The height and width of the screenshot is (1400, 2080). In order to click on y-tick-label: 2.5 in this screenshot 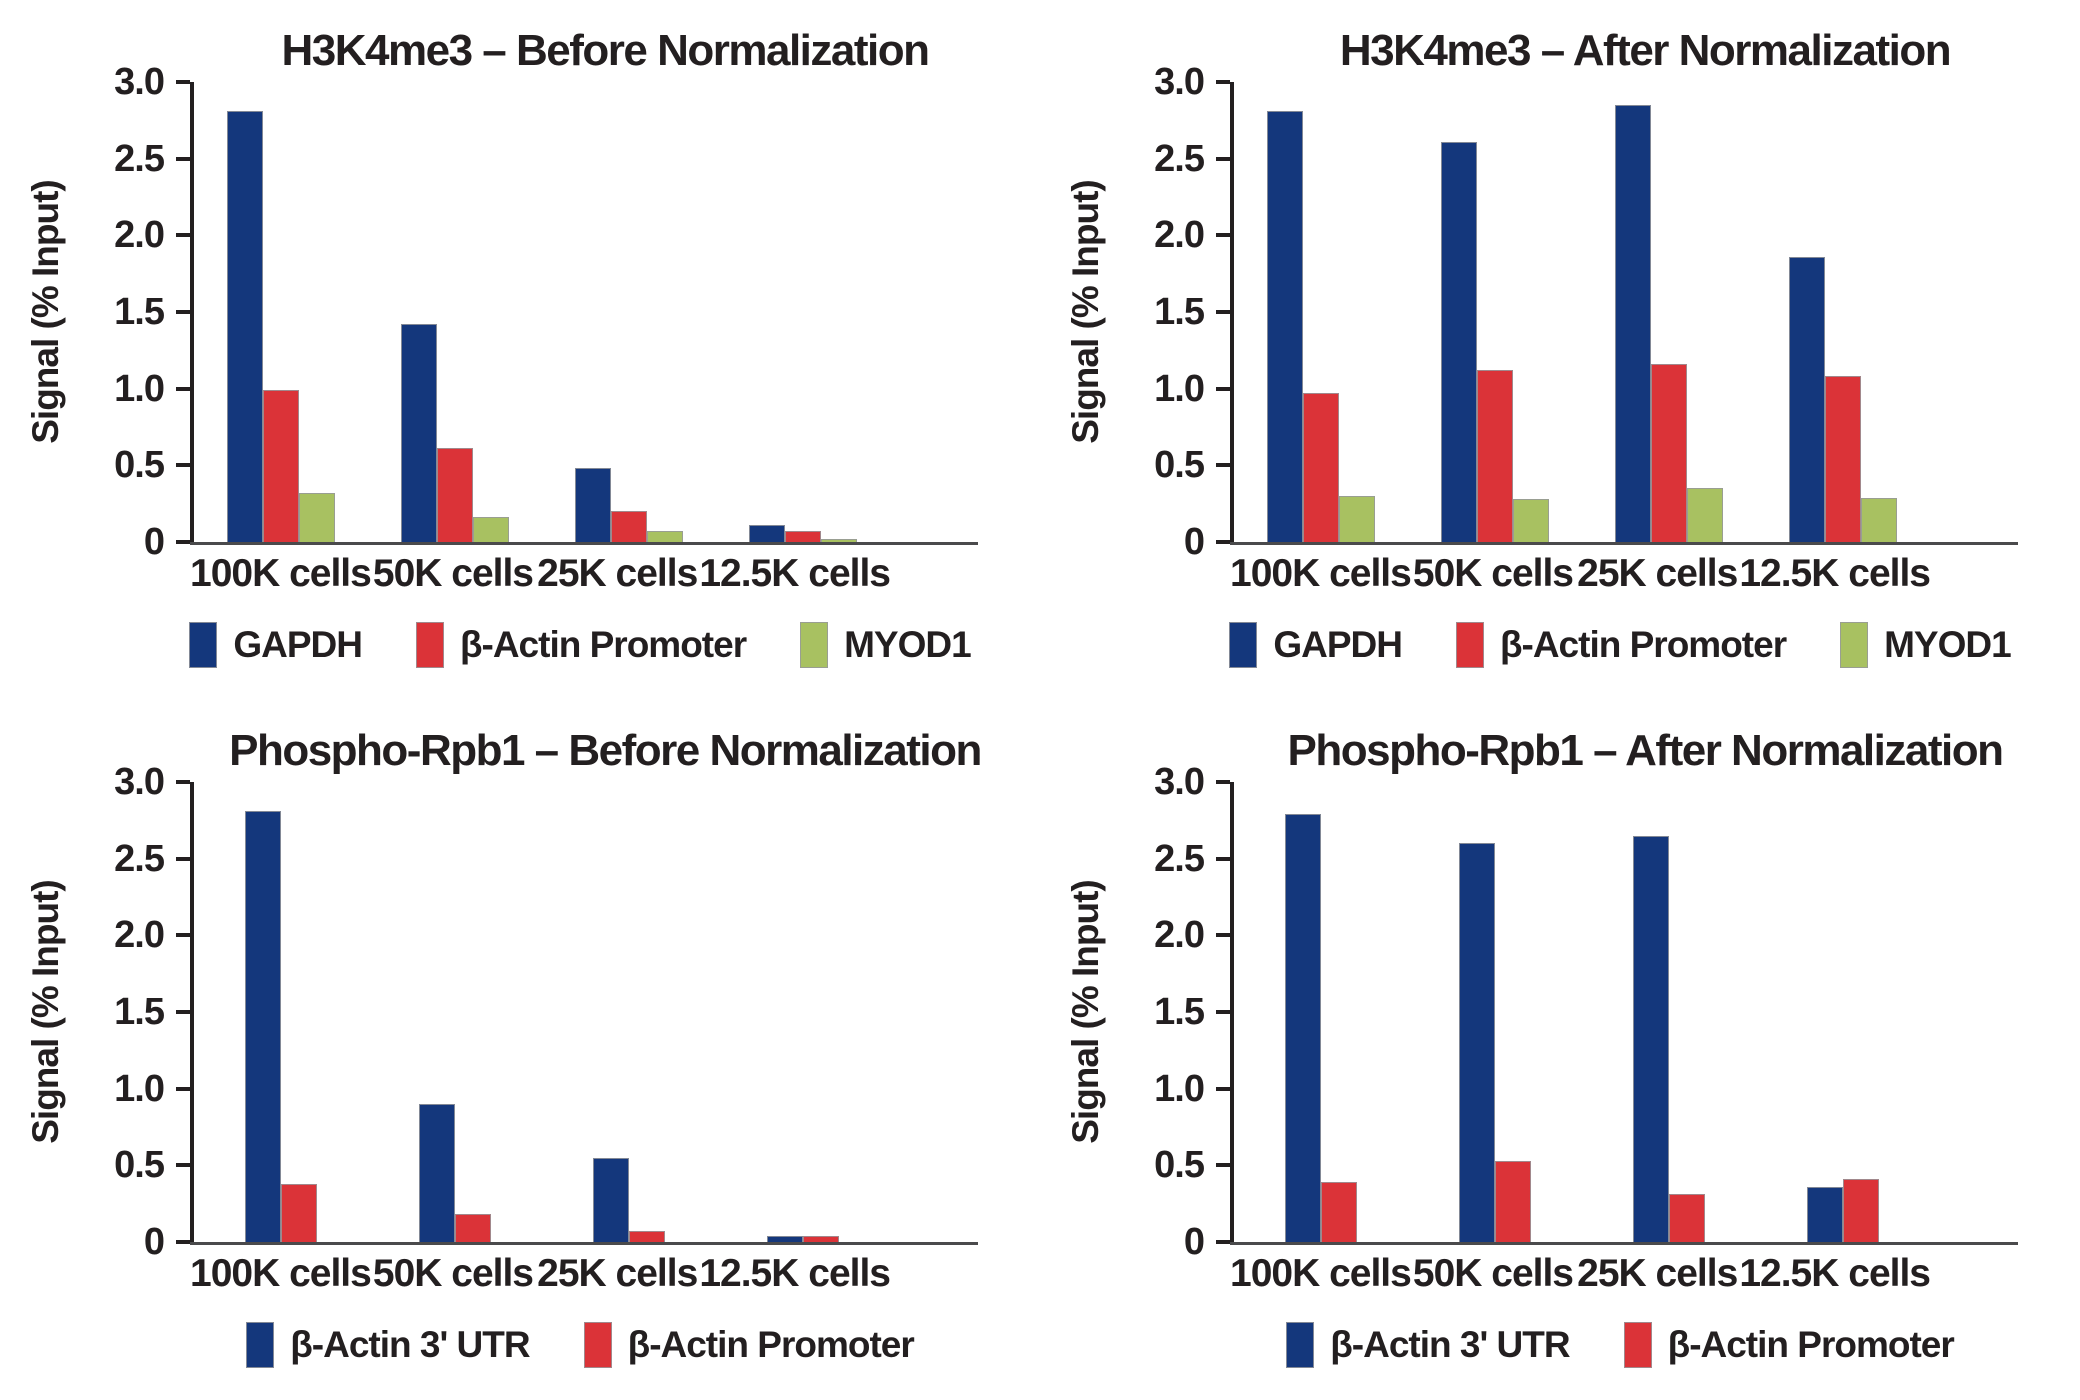, I will do `click(139, 858)`.